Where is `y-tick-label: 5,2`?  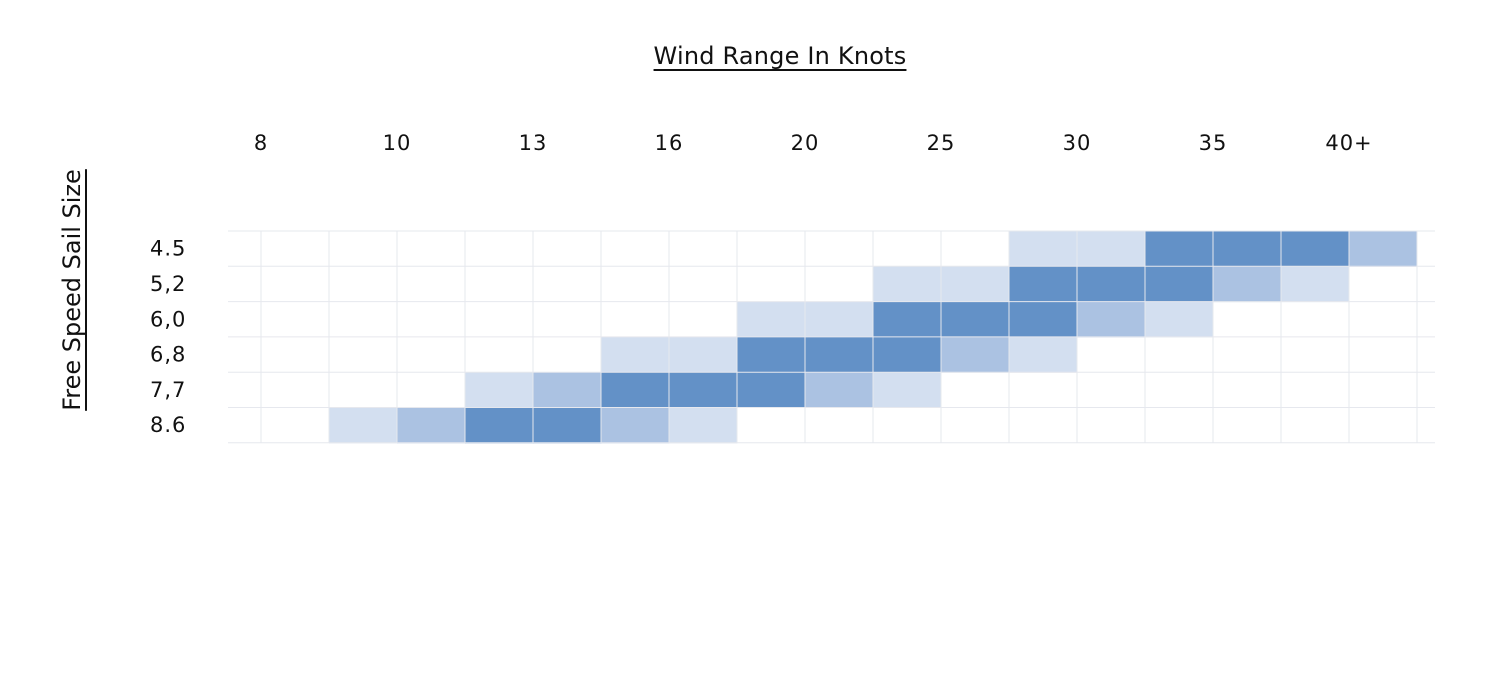
y-tick-label: 5,2 is located at coordinates (168, 284).